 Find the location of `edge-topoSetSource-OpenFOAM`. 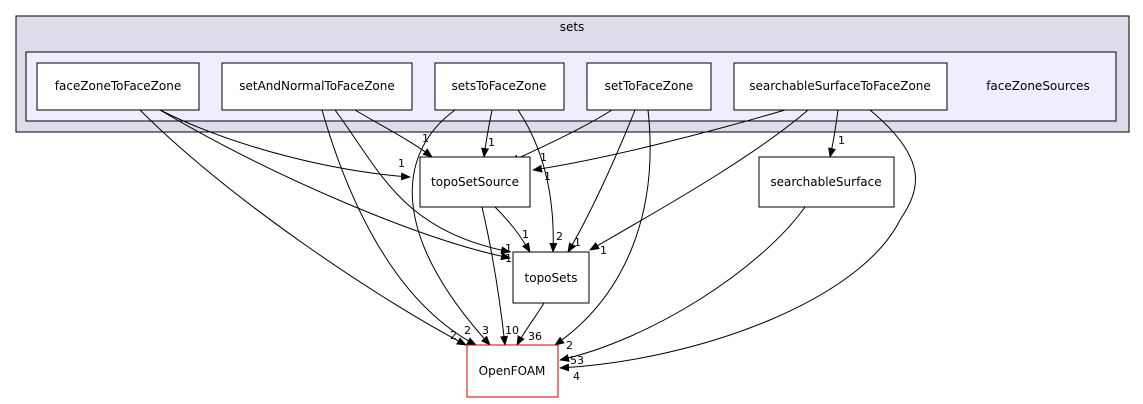

edge-topoSetSource-OpenFOAM is located at coordinates (494, 276).